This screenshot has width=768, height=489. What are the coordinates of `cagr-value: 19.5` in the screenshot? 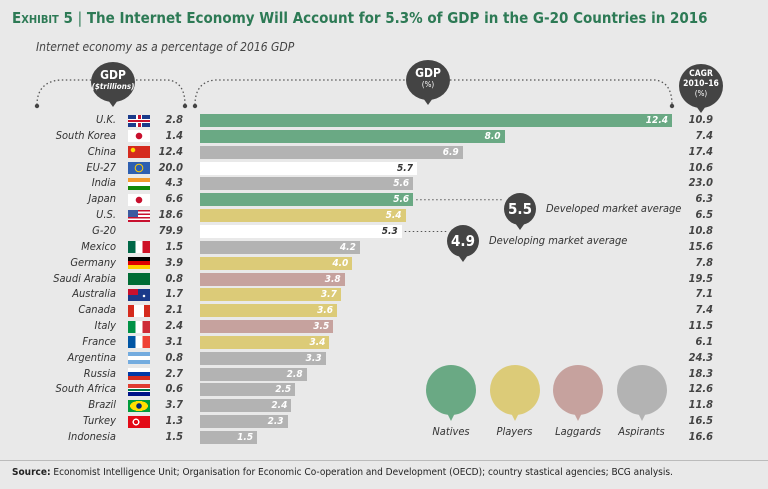 It's located at (700, 278).